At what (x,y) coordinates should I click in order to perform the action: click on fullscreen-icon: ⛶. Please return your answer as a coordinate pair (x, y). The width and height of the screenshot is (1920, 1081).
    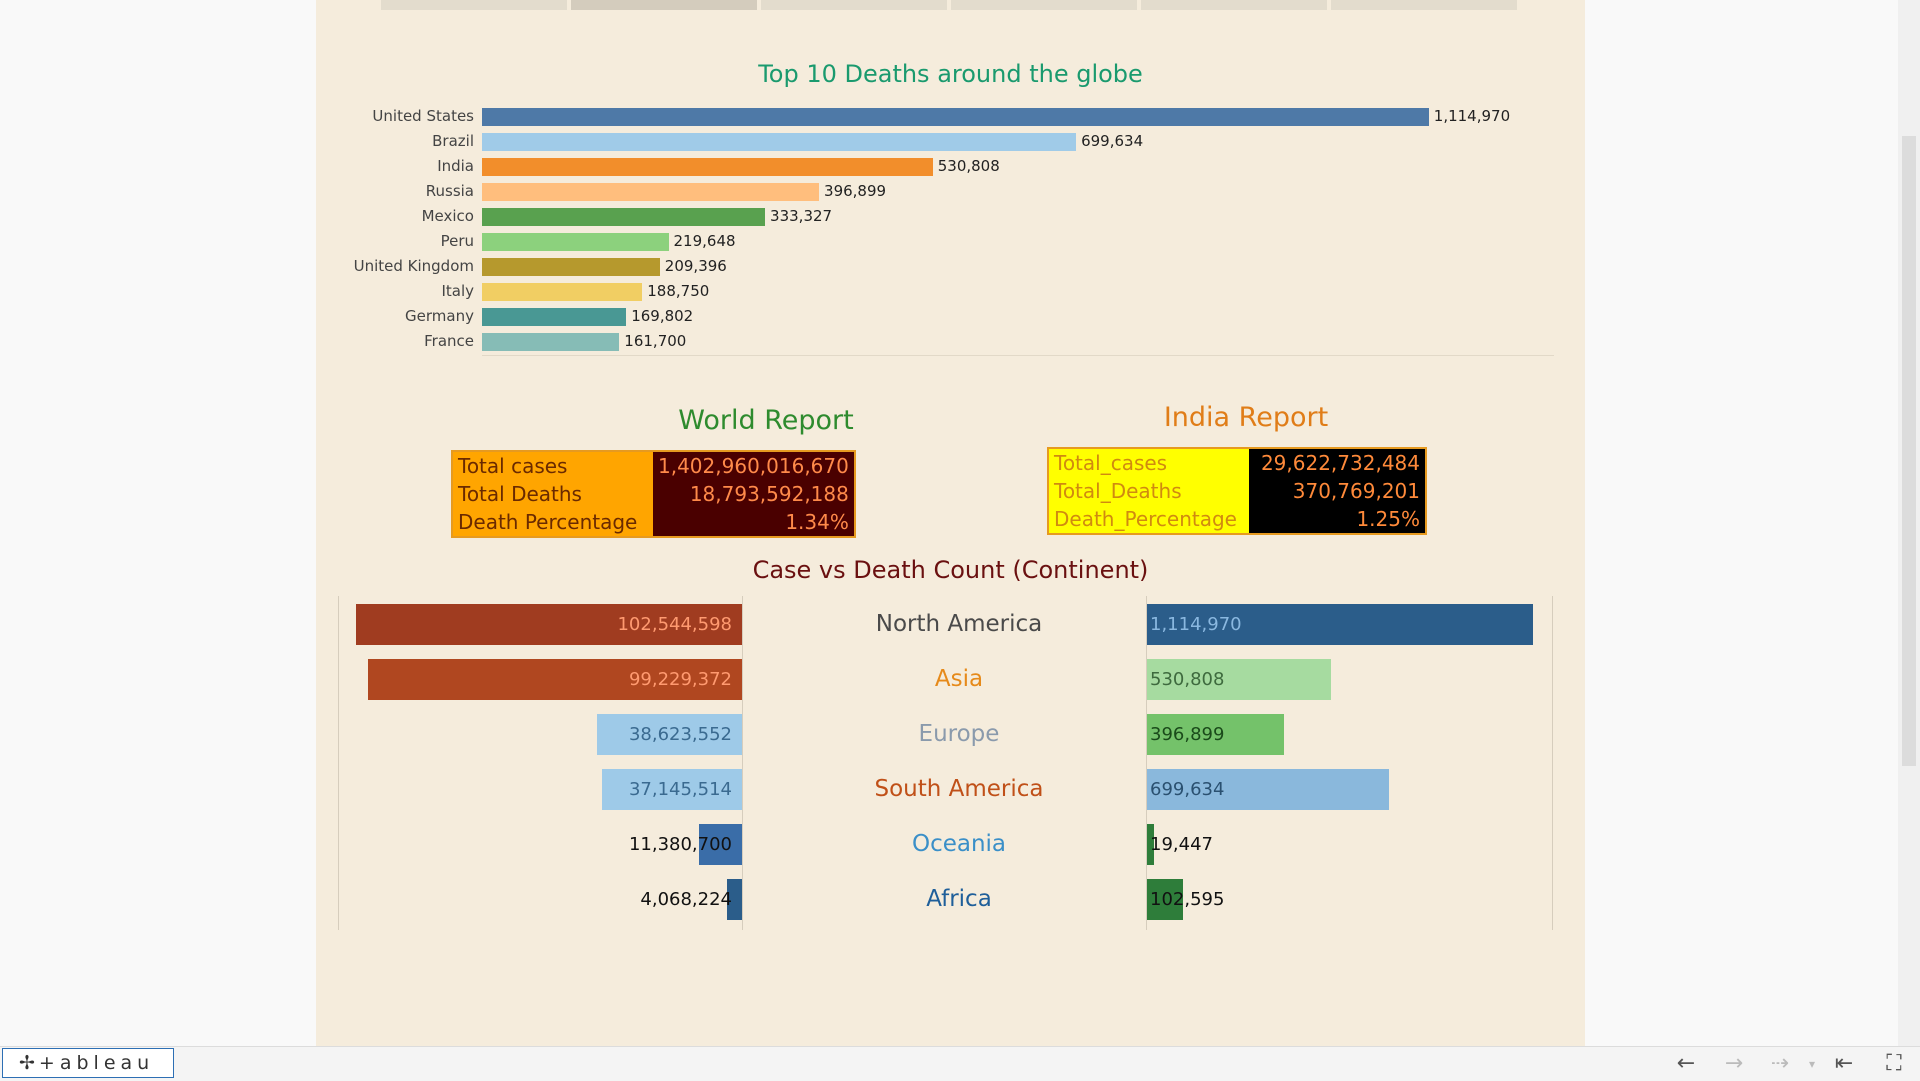
    Looking at the image, I should click on (1894, 1063).